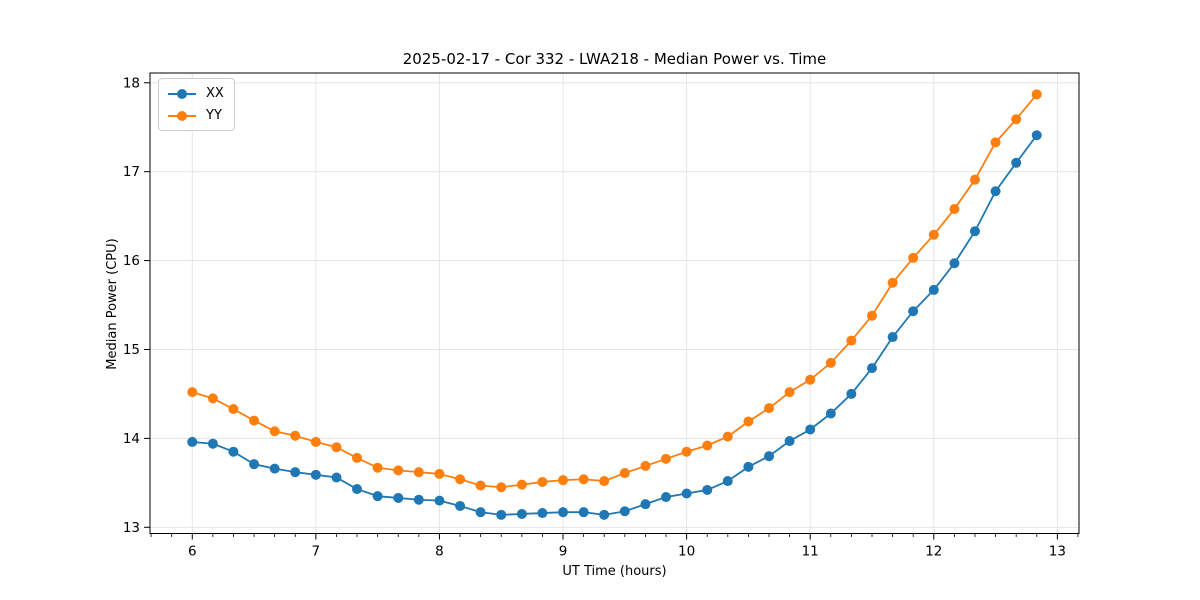 The image size is (1200, 600). I want to click on x-tick-label: 12, so click(933, 552).